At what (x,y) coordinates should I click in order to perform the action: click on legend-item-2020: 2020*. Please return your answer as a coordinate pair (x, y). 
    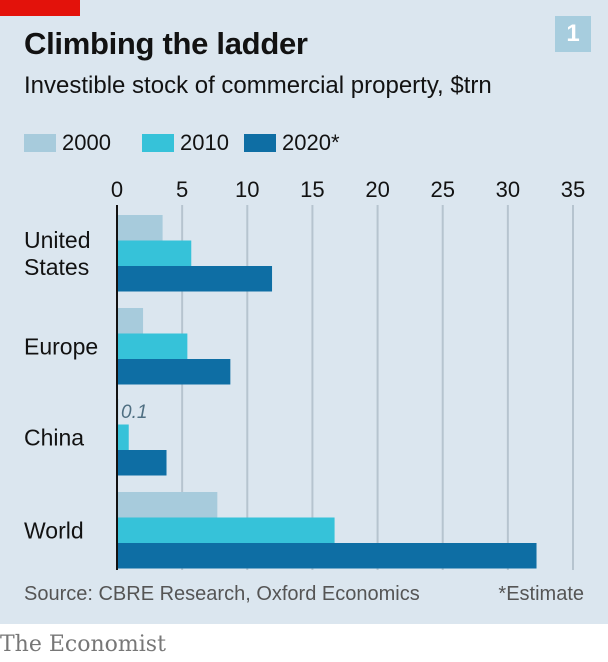
    Looking at the image, I should click on (292, 143).